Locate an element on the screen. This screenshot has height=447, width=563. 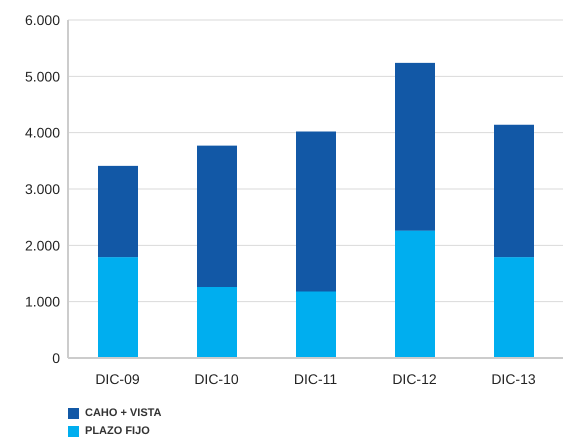
legend-label: PLAZO FIJO is located at coordinates (117, 431).